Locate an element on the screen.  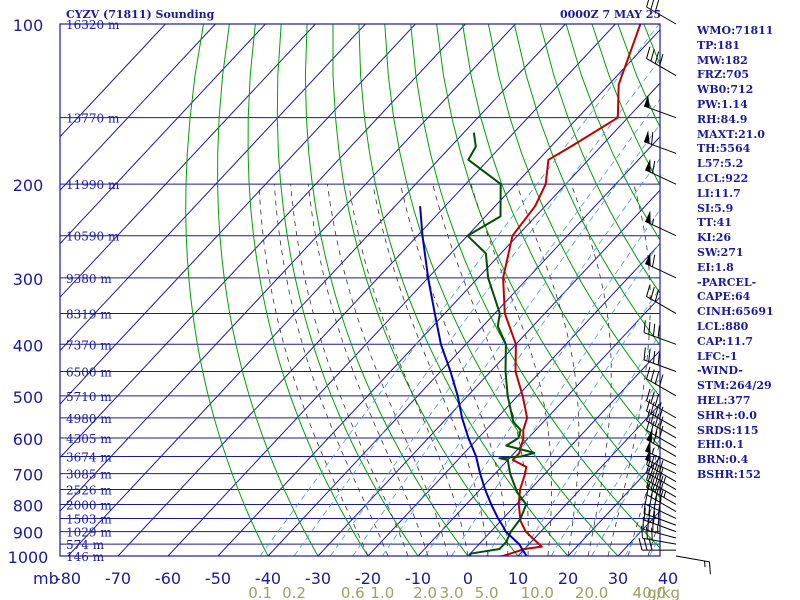
pressure-tick-labels: 100 200 300 400 500 600 700 800 900 1000 mb is located at coordinates (33, 302).